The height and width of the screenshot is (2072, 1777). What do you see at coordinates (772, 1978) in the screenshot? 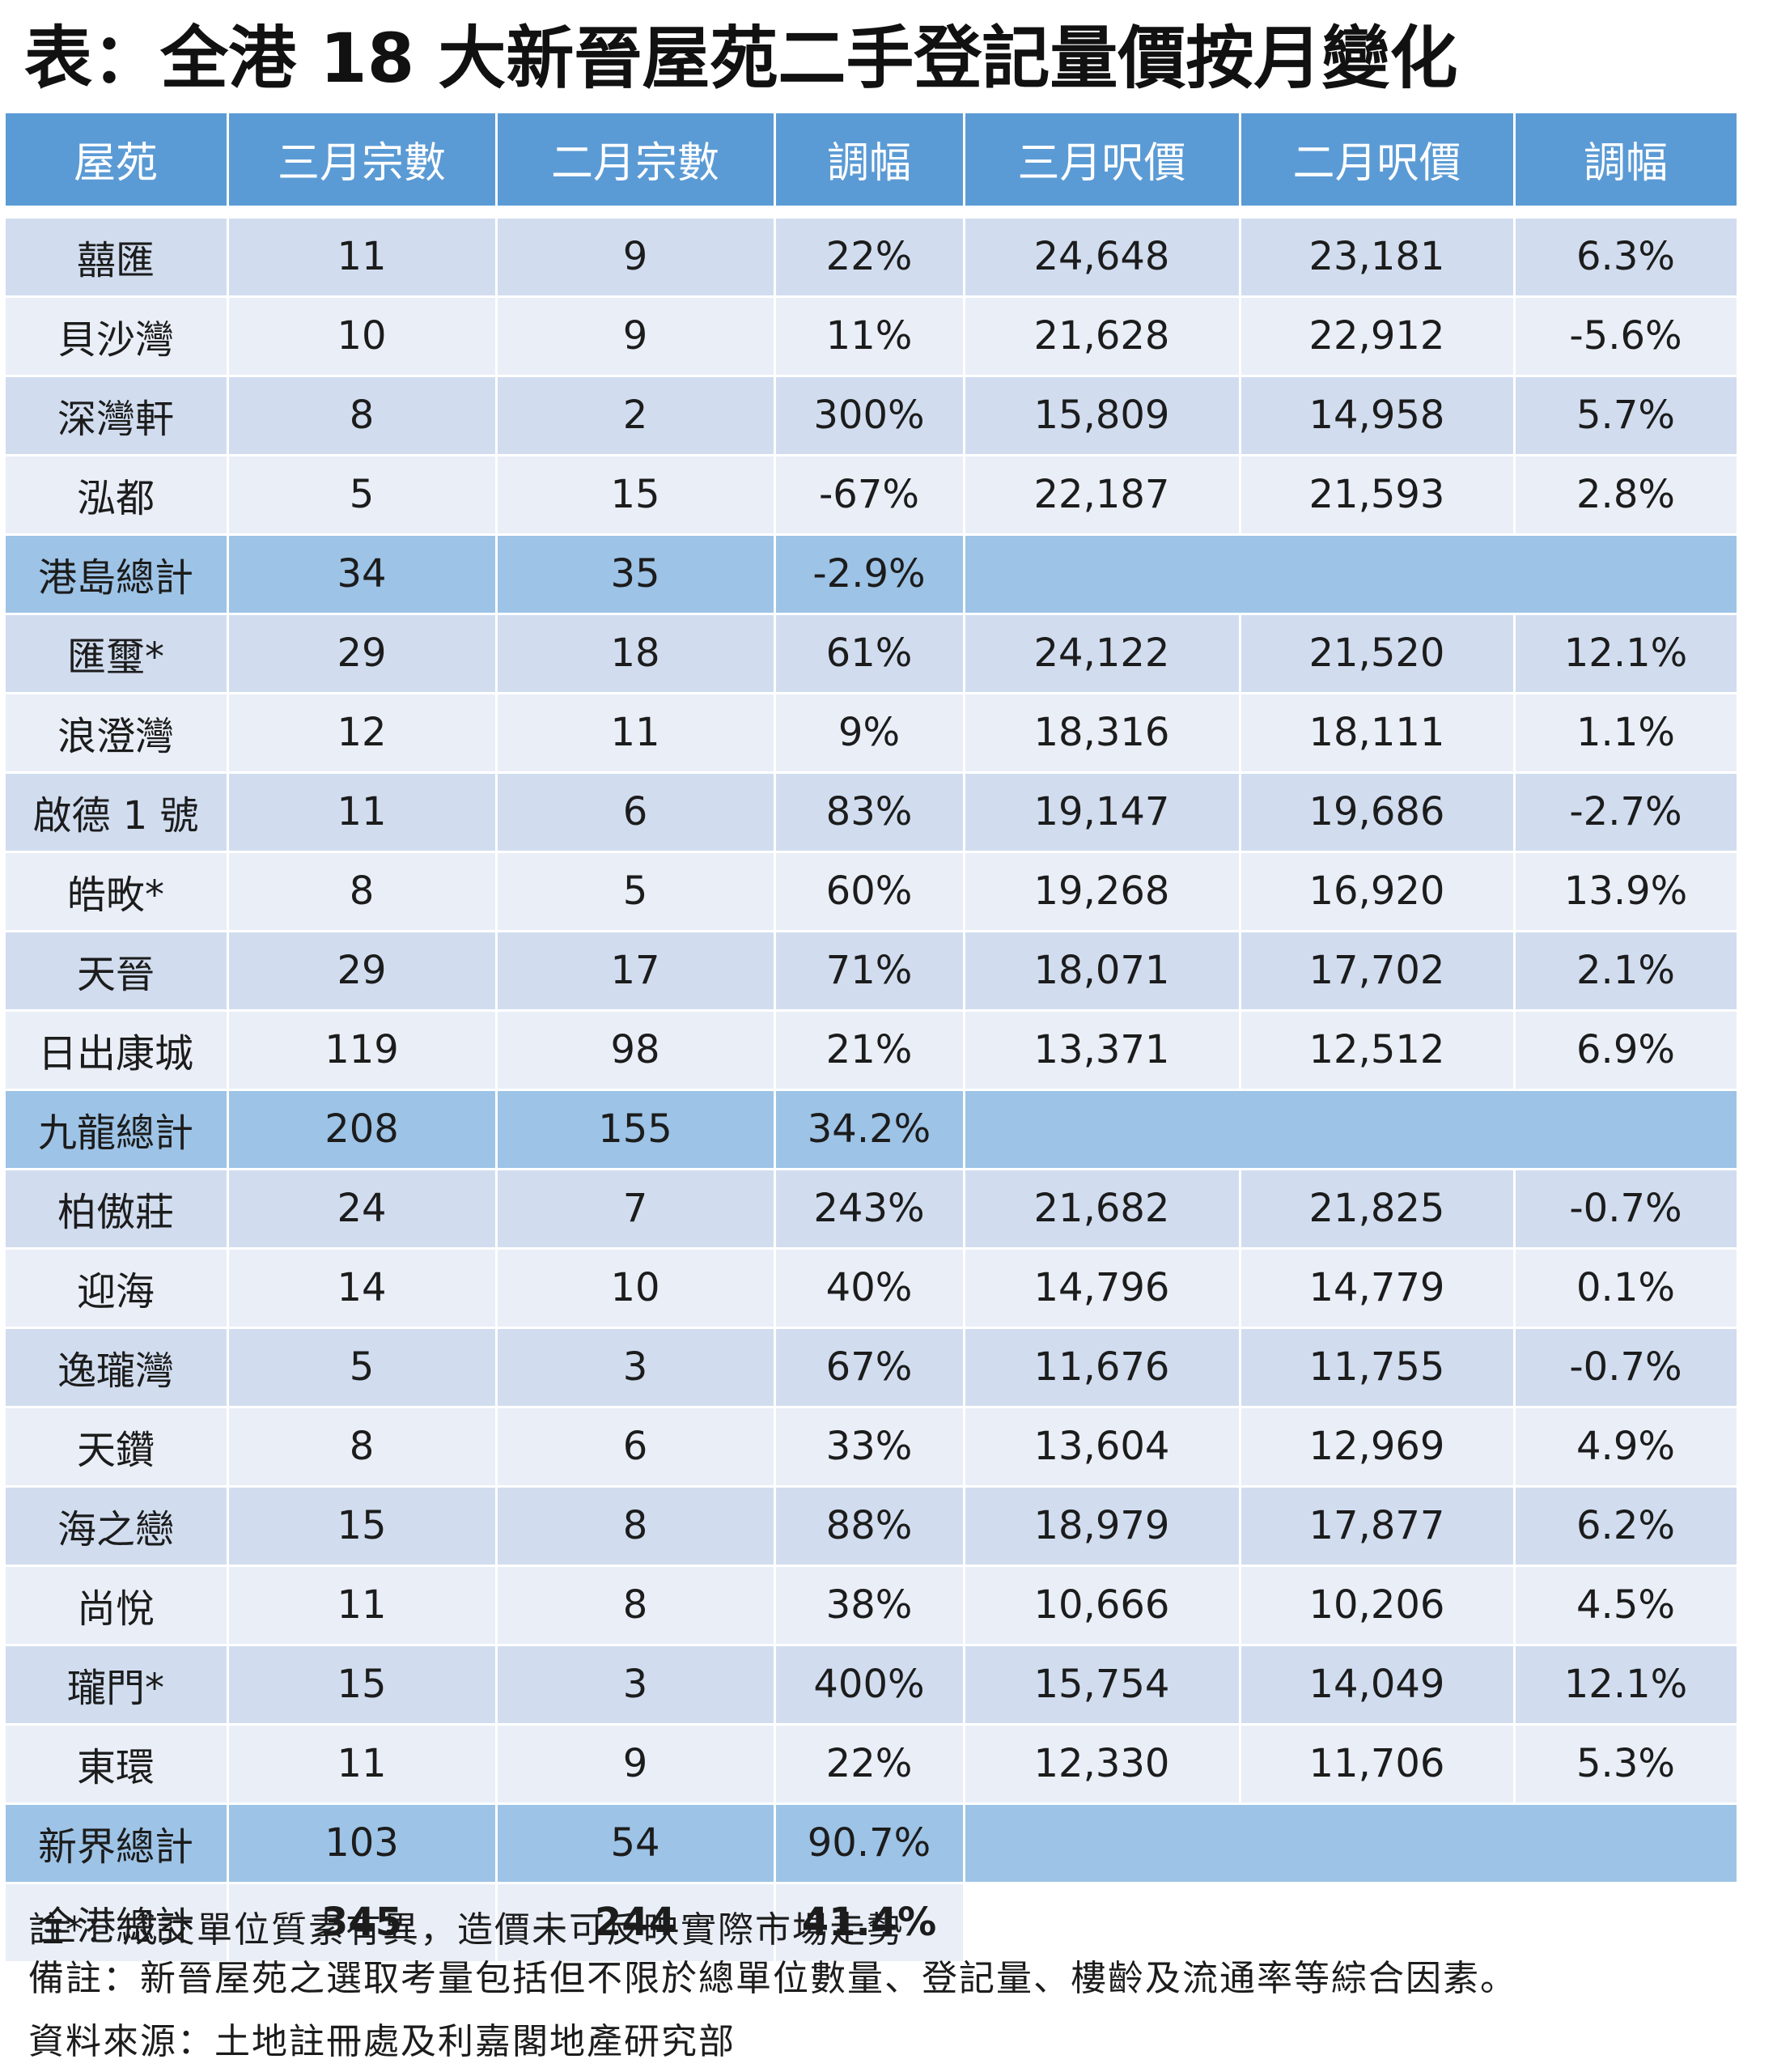
I see `note: 備註：新晉屋苑之選取考量包括但不限於總單位數量、登記量、樓齡及流通率等綜合因素。` at bounding box center [772, 1978].